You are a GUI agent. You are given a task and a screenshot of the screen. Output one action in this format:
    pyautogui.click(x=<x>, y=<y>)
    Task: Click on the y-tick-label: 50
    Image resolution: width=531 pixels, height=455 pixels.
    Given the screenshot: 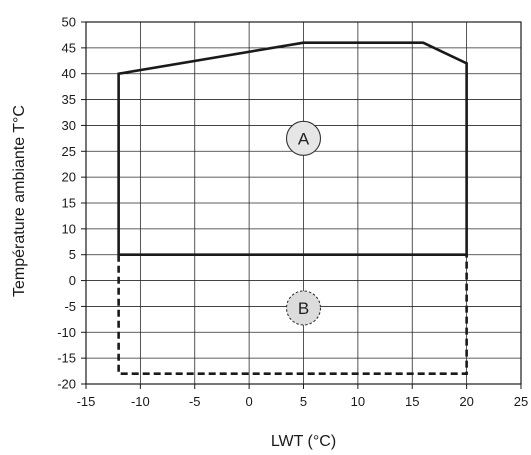 What is the action you would take?
    pyautogui.click(x=69, y=22)
    